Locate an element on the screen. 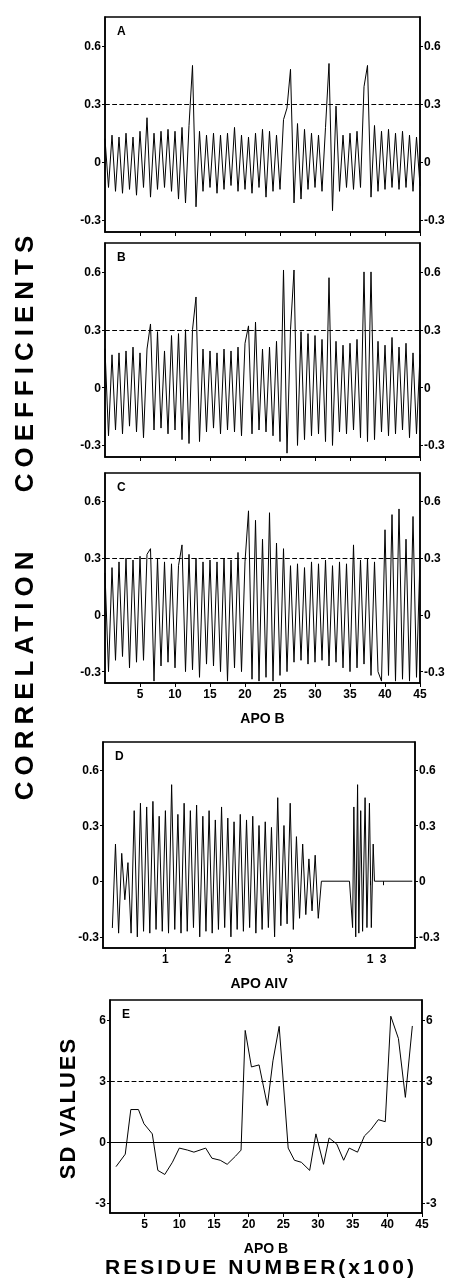 The width and height of the screenshot is (461, 1285). y2-tick-label: -3 is located at coordinates (431, 1202).